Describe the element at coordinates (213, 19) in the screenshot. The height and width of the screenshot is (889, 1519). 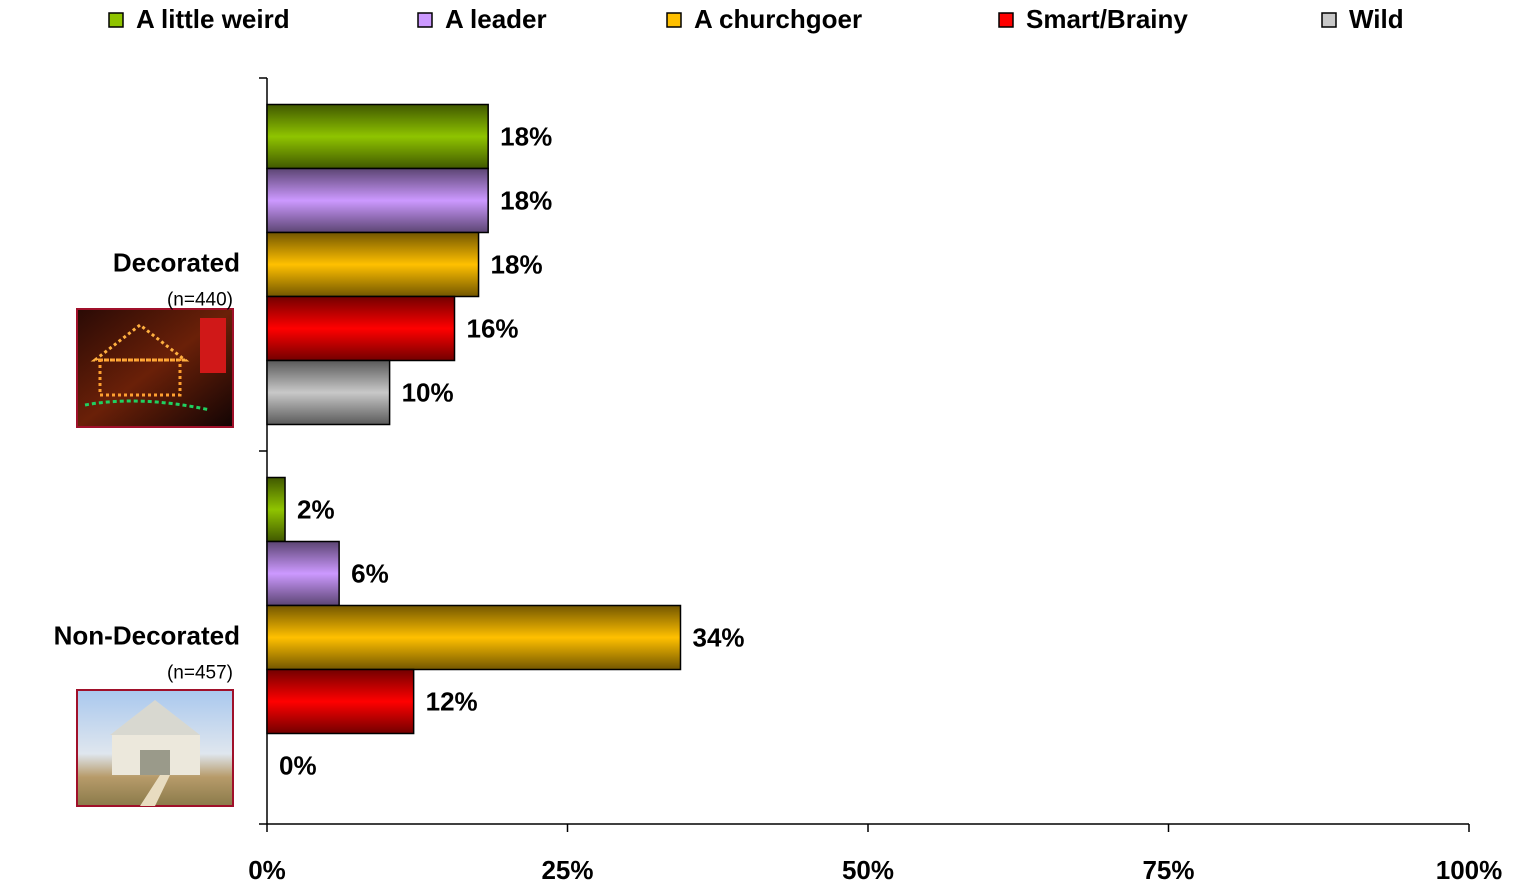
I see `legend-label: A little weird` at that location.